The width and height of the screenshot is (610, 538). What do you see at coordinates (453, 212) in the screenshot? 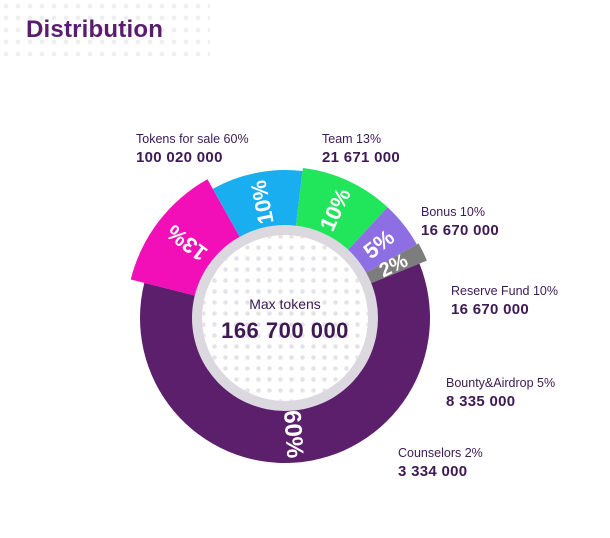
I see `legend-name: Bonus 10%` at bounding box center [453, 212].